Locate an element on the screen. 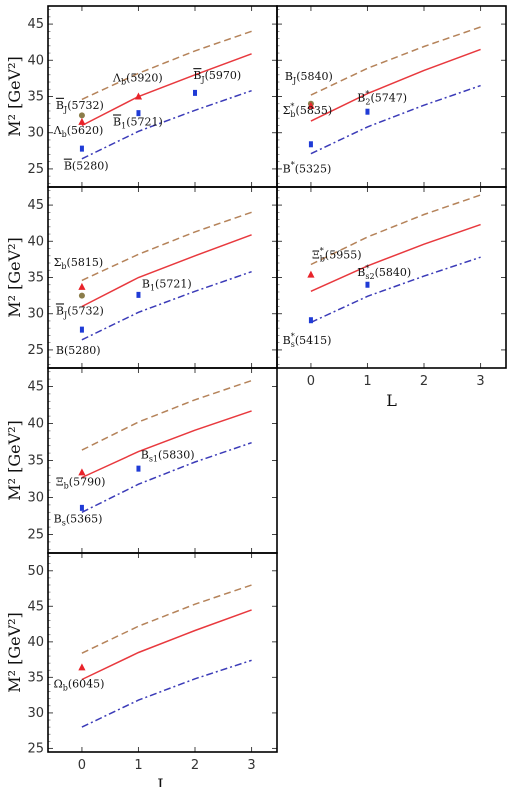 The height and width of the screenshot is (787, 532). state-label: Bs1(5830) is located at coordinates (168, 455).